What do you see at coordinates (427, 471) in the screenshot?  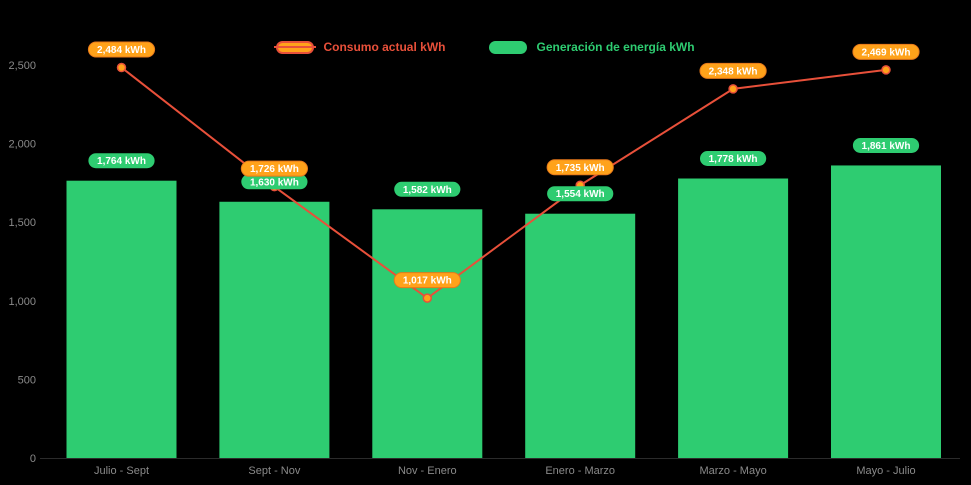 I see `x-tick-label-2: Nov - Enero` at bounding box center [427, 471].